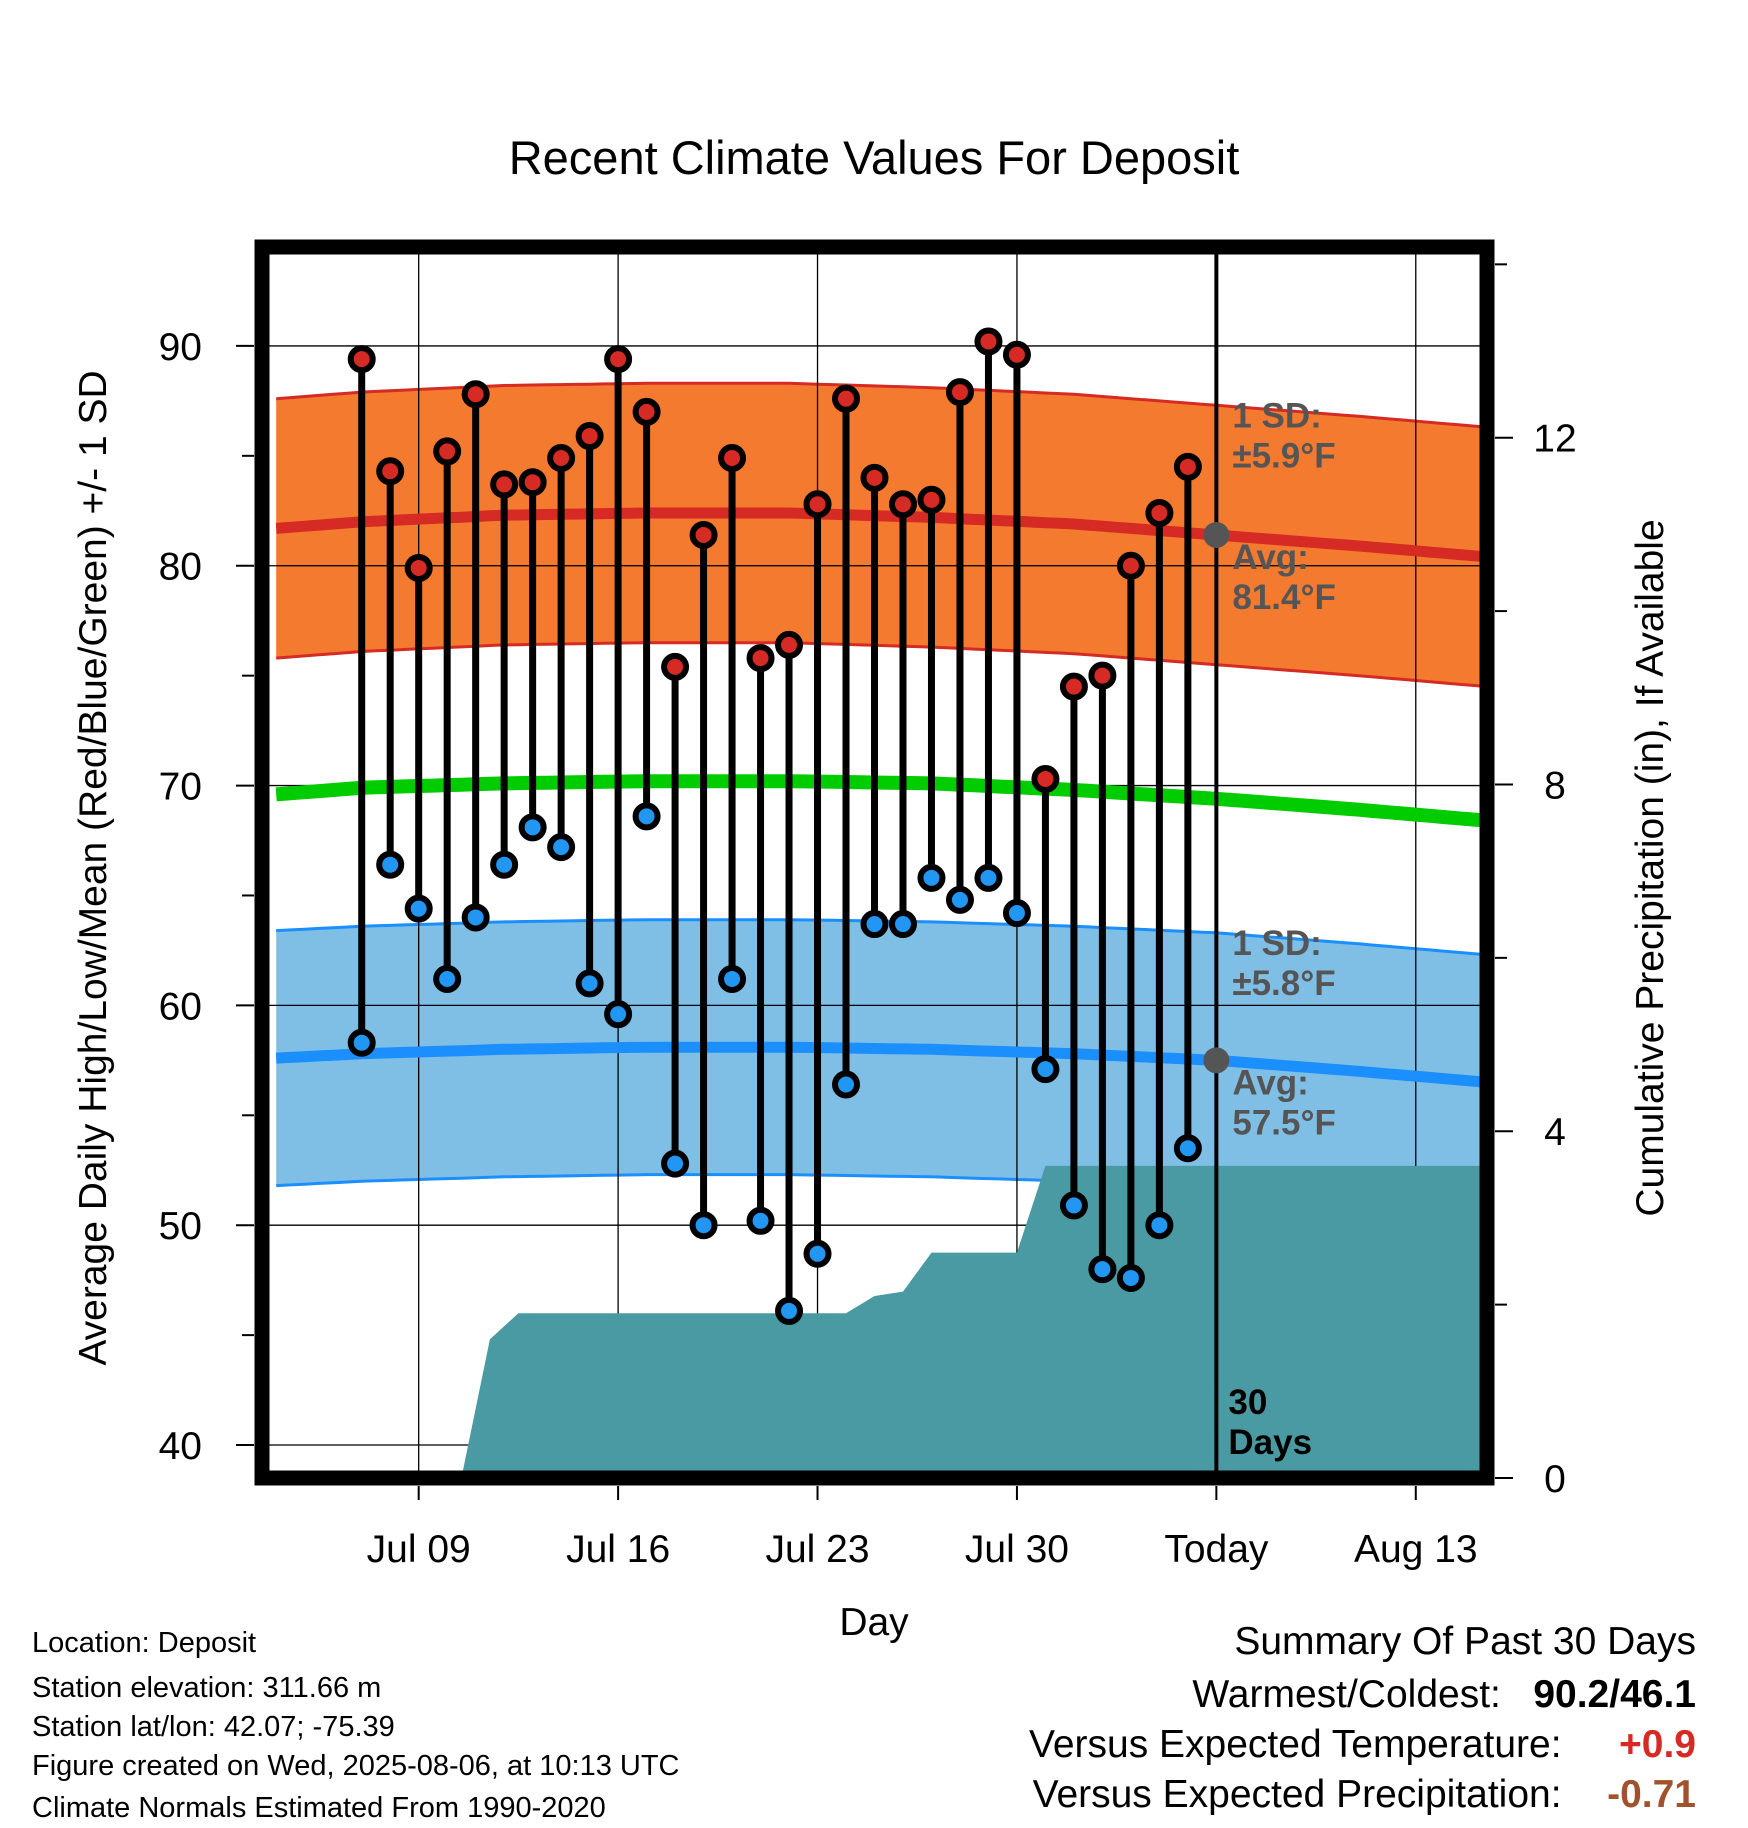 This screenshot has height=1828, width=1748. Describe the element at coordinates (1270, 1442) in the screenshot. I see `days-count-unit: Days` at that location.